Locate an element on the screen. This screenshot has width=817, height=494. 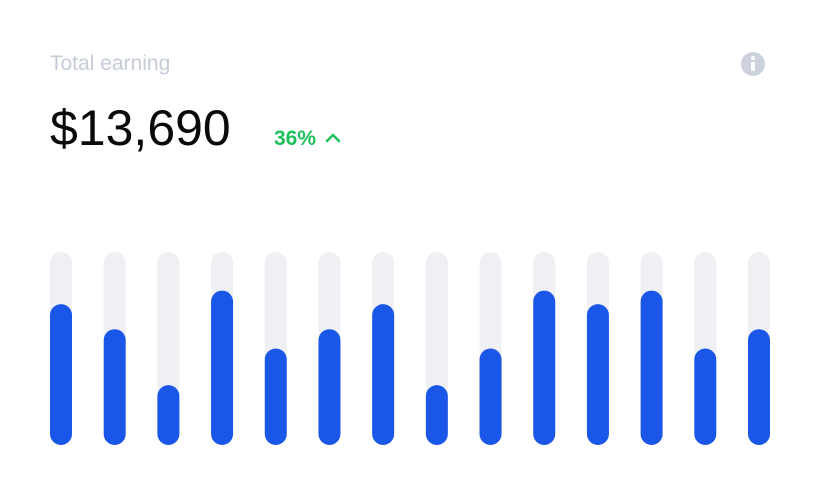
card-title: Total earning is located at coordinates (110, 63).